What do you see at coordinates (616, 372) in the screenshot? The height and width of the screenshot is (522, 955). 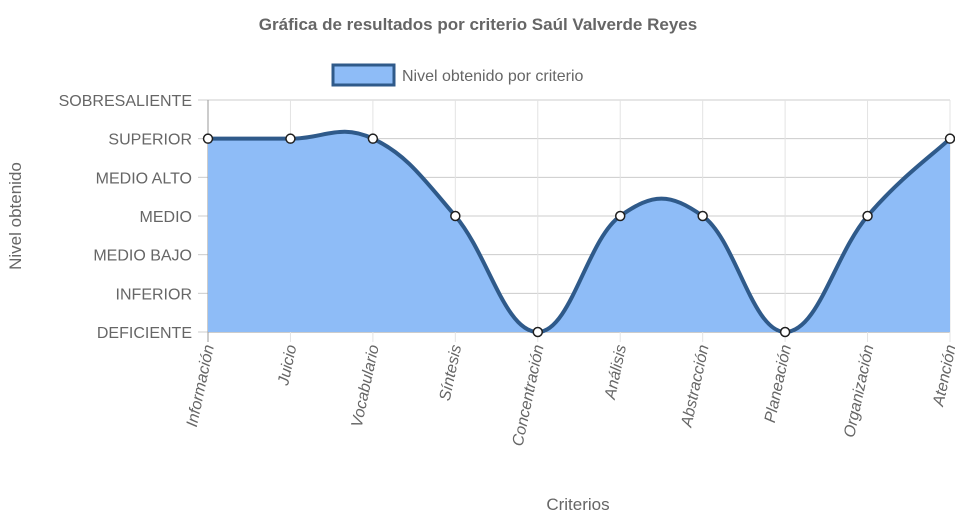 I see `x-tick-label: Análisis` at bounding box center [616, 372].